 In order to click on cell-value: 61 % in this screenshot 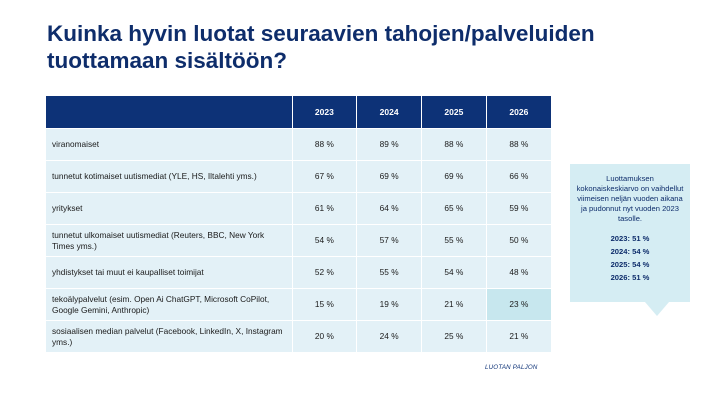, I will do `click(325, 208)`.